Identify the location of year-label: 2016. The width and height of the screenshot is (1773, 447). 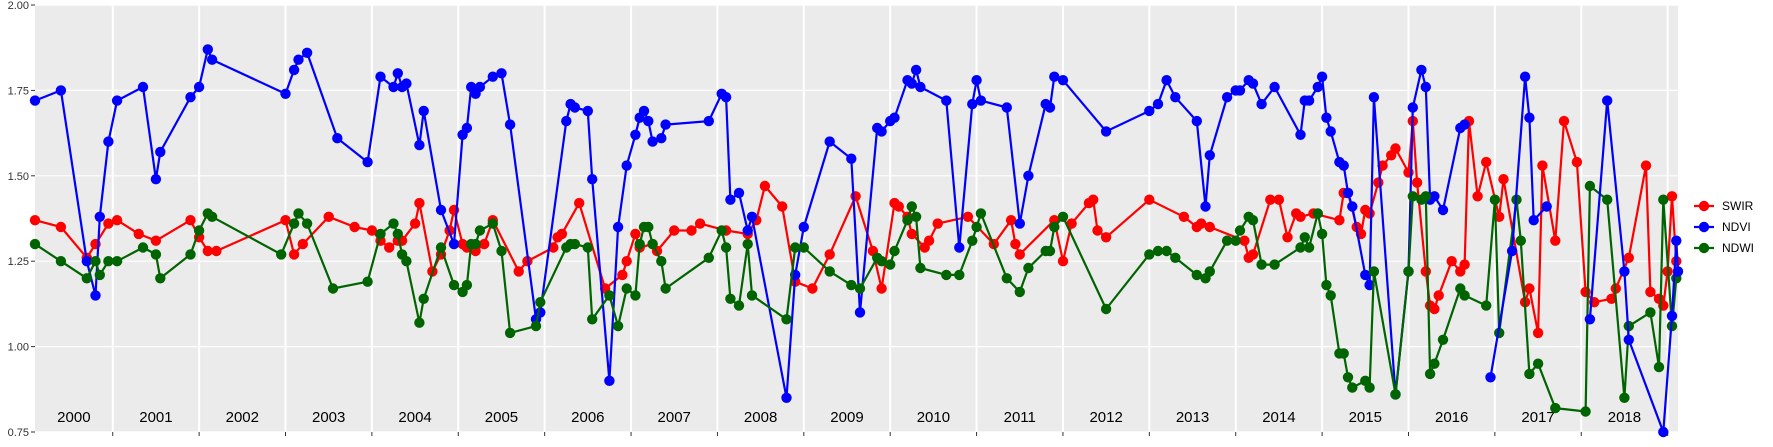
(1451, 417).